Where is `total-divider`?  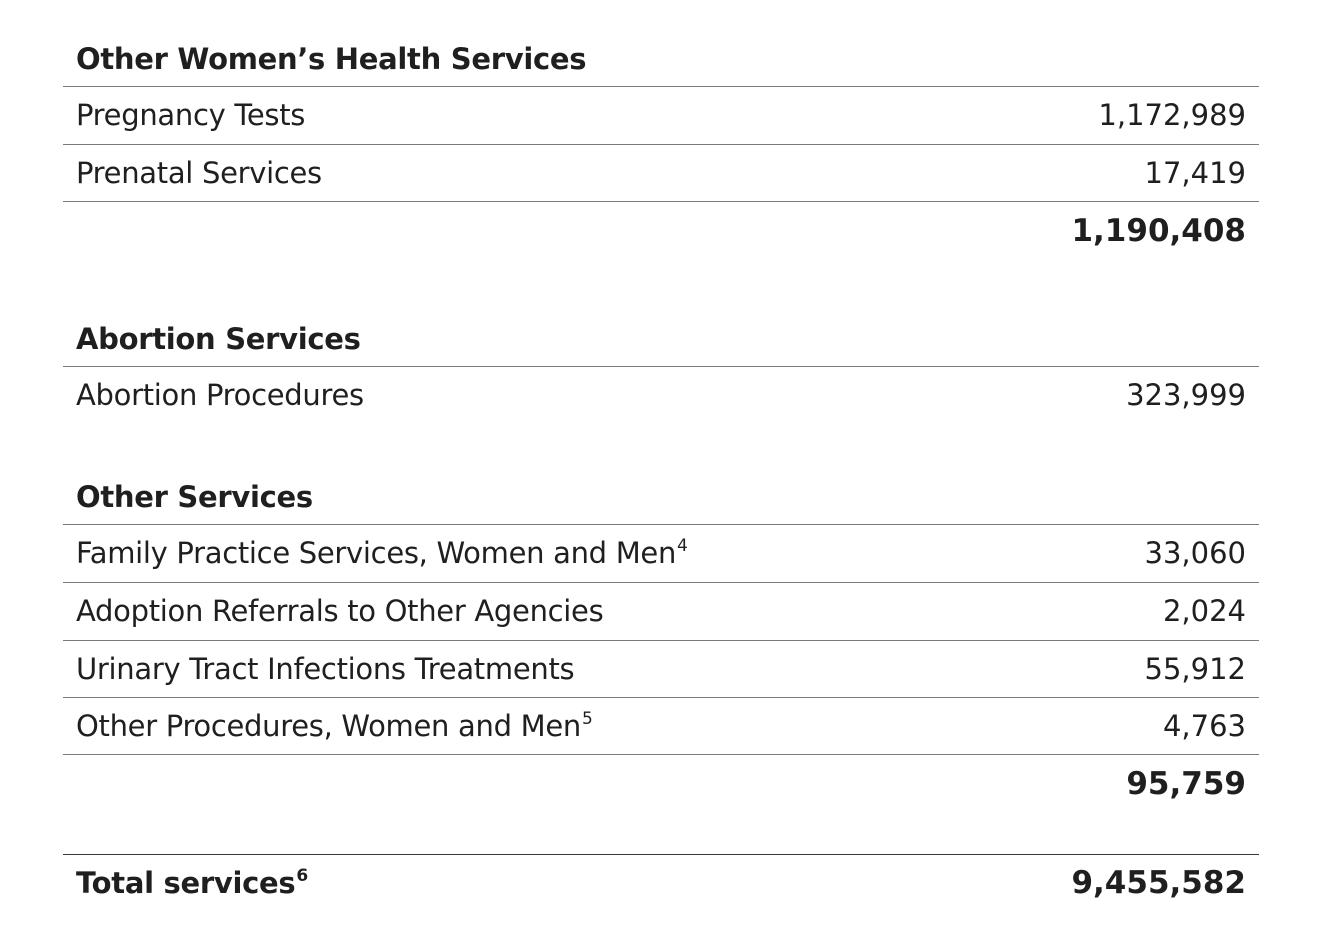
total-divider is located at coordinates (661, 854).